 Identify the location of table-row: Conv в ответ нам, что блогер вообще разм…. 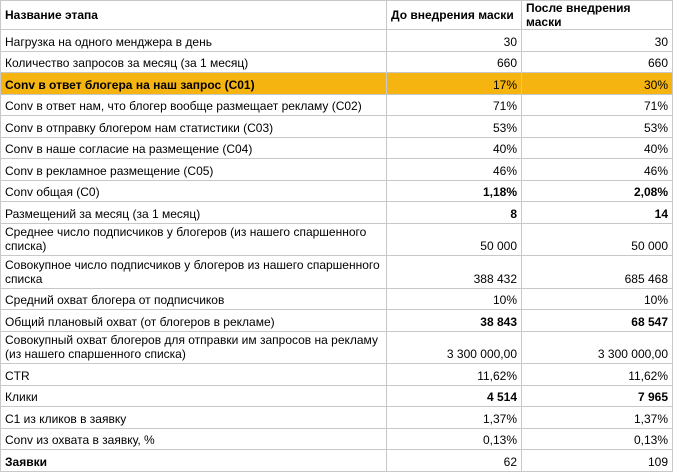
(336, 104).